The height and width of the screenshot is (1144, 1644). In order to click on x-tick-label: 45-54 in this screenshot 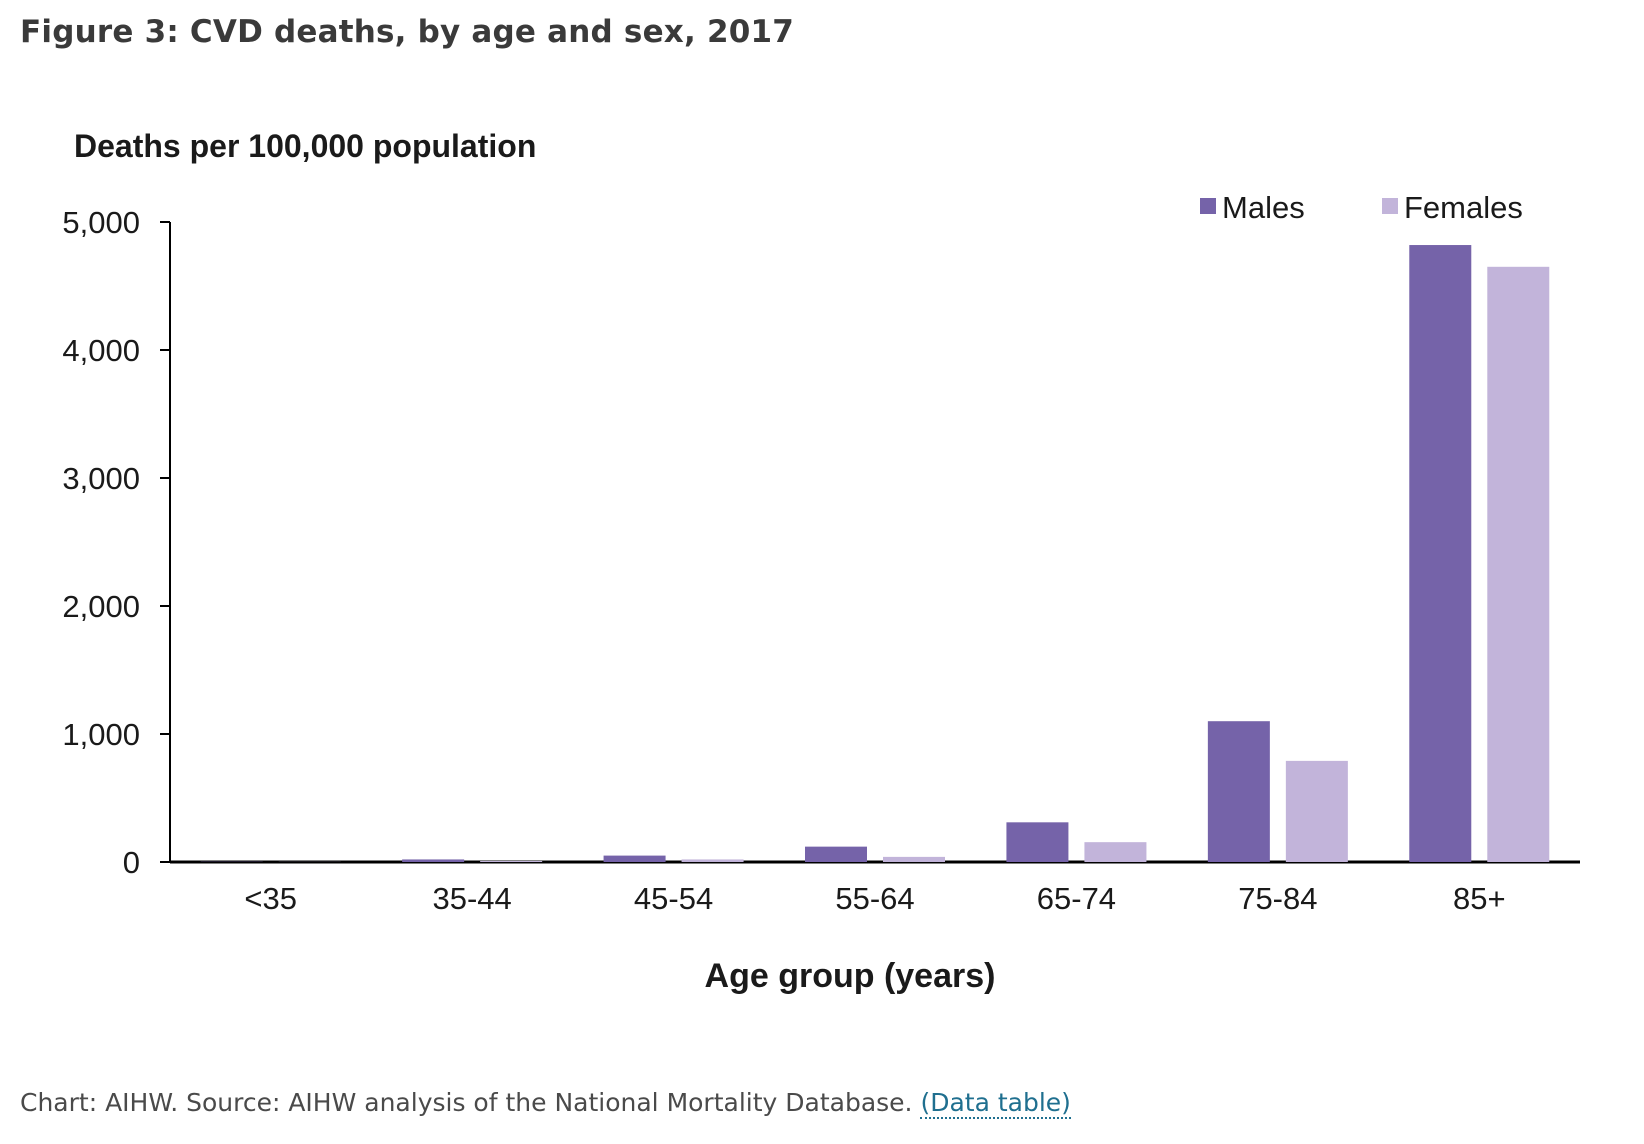, I will do `click(673, 898)`.